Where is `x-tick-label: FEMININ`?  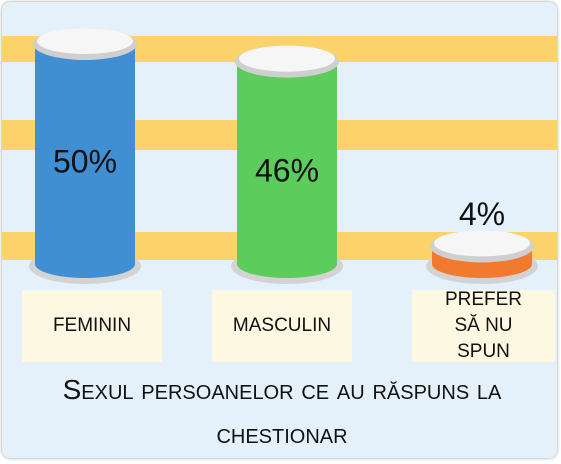
x-tick-label: FEMININ is located at coordinates (92, 326).